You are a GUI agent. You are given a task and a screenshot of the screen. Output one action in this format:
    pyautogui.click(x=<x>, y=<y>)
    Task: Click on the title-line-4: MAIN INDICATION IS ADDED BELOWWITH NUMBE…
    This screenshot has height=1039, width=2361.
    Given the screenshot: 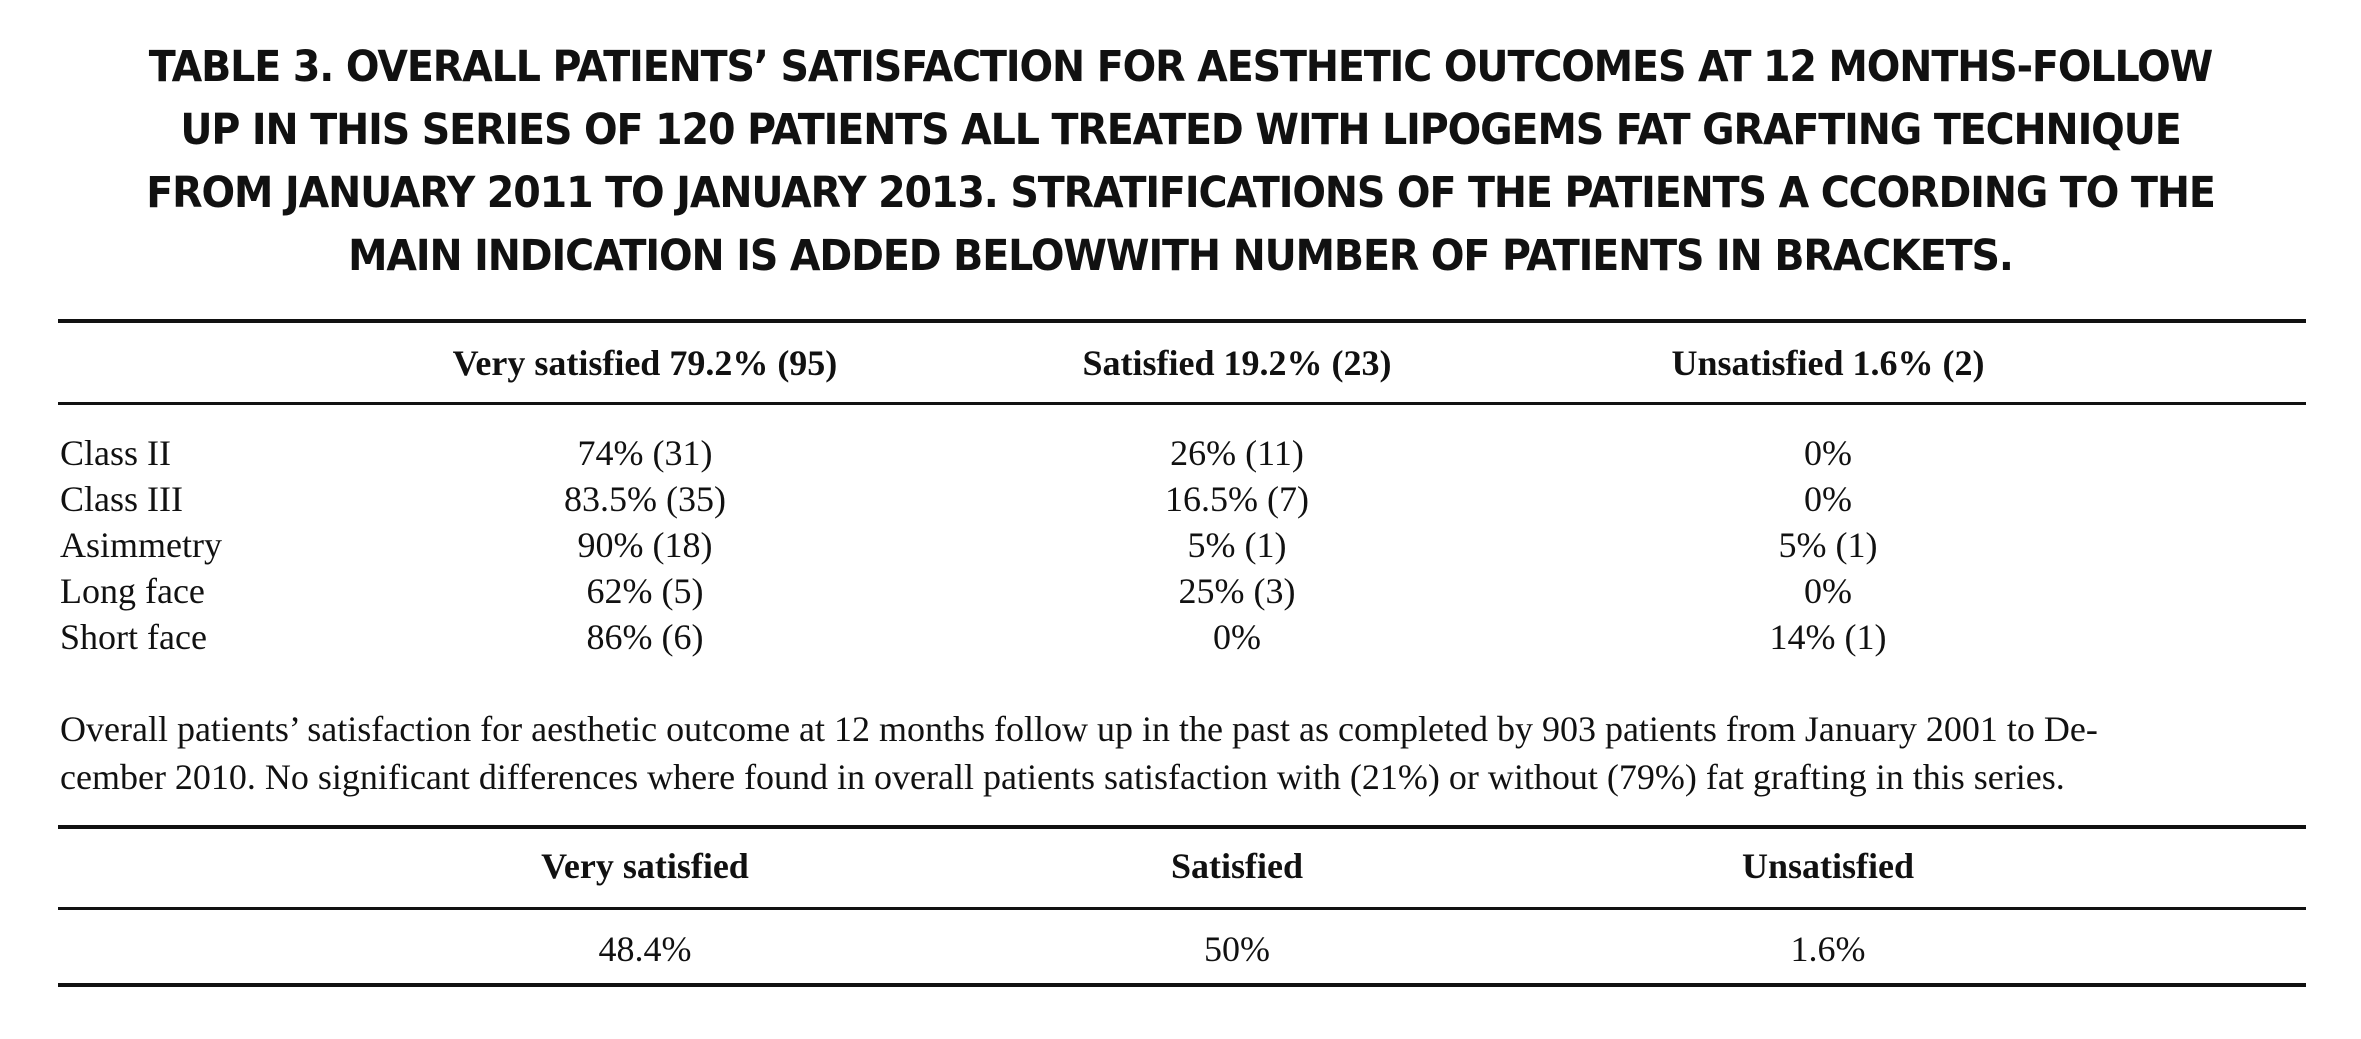 What is the action you would take?
    pyautogui.click(x=1181, y=256)
    